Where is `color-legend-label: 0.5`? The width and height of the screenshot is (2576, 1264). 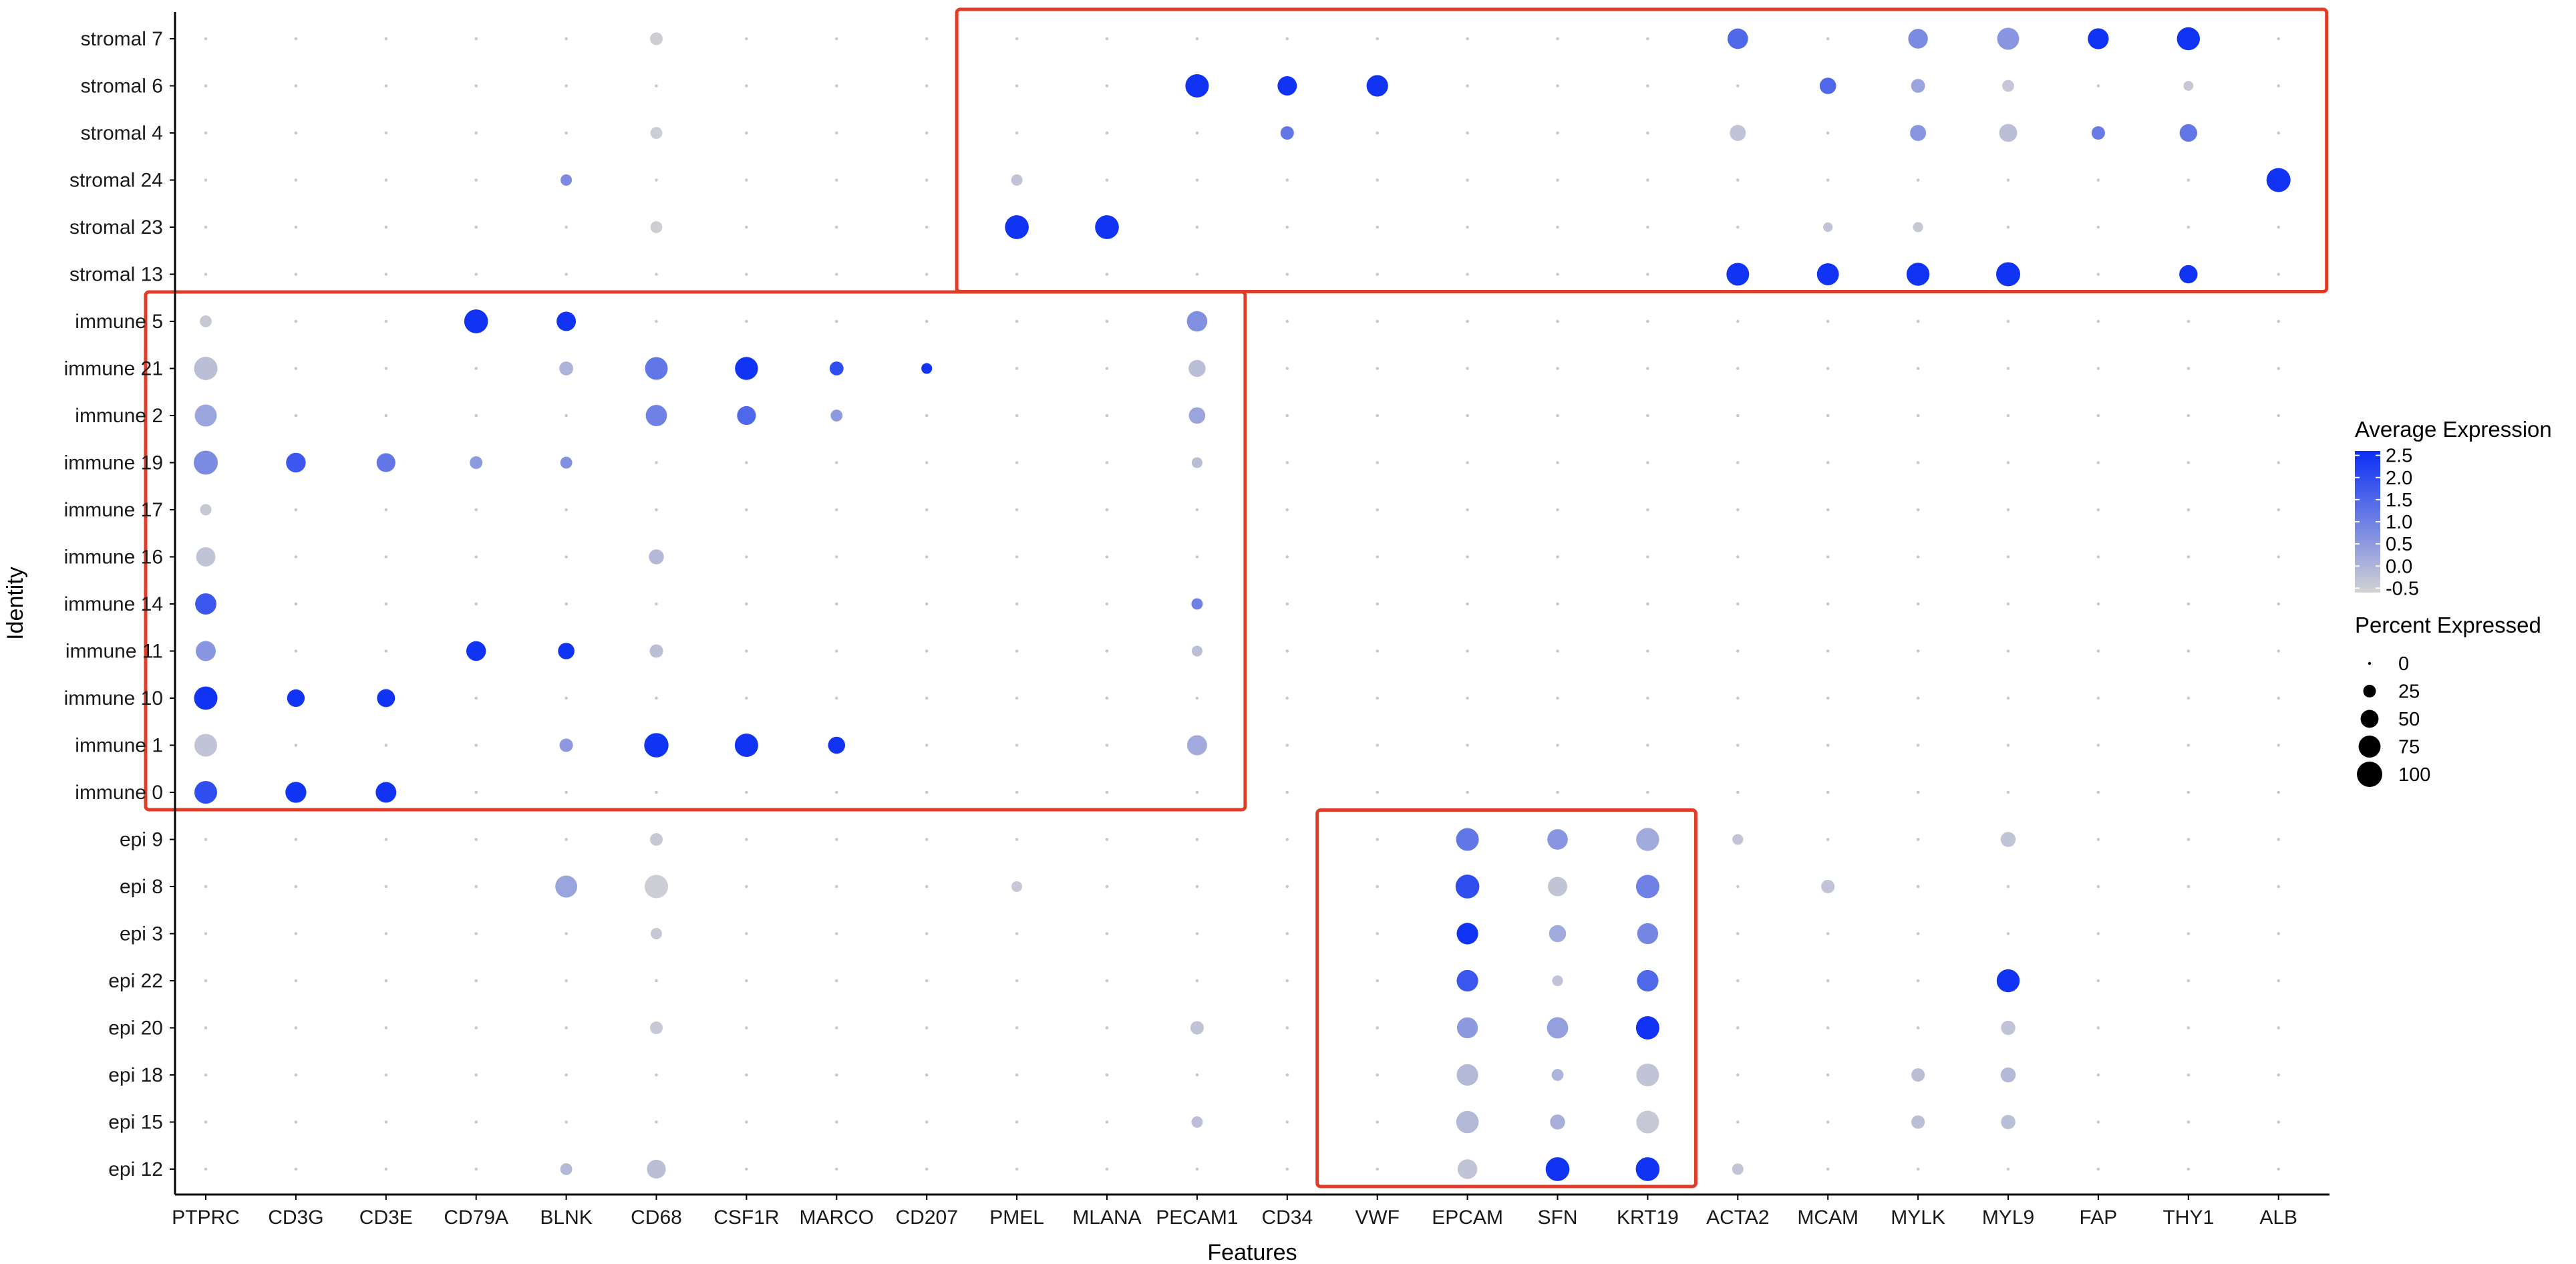 color-legend-label: 0.5 is located at coordinates (2399, 544).